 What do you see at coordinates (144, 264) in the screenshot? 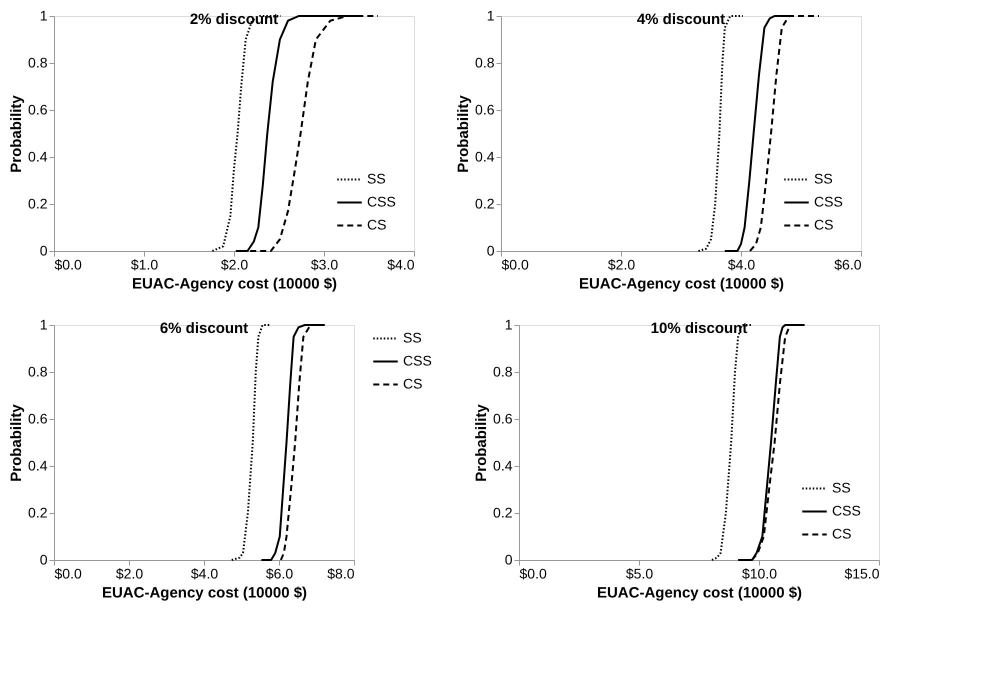
I see `x-tick-label: $1.0` at bounding box center [144, 264].